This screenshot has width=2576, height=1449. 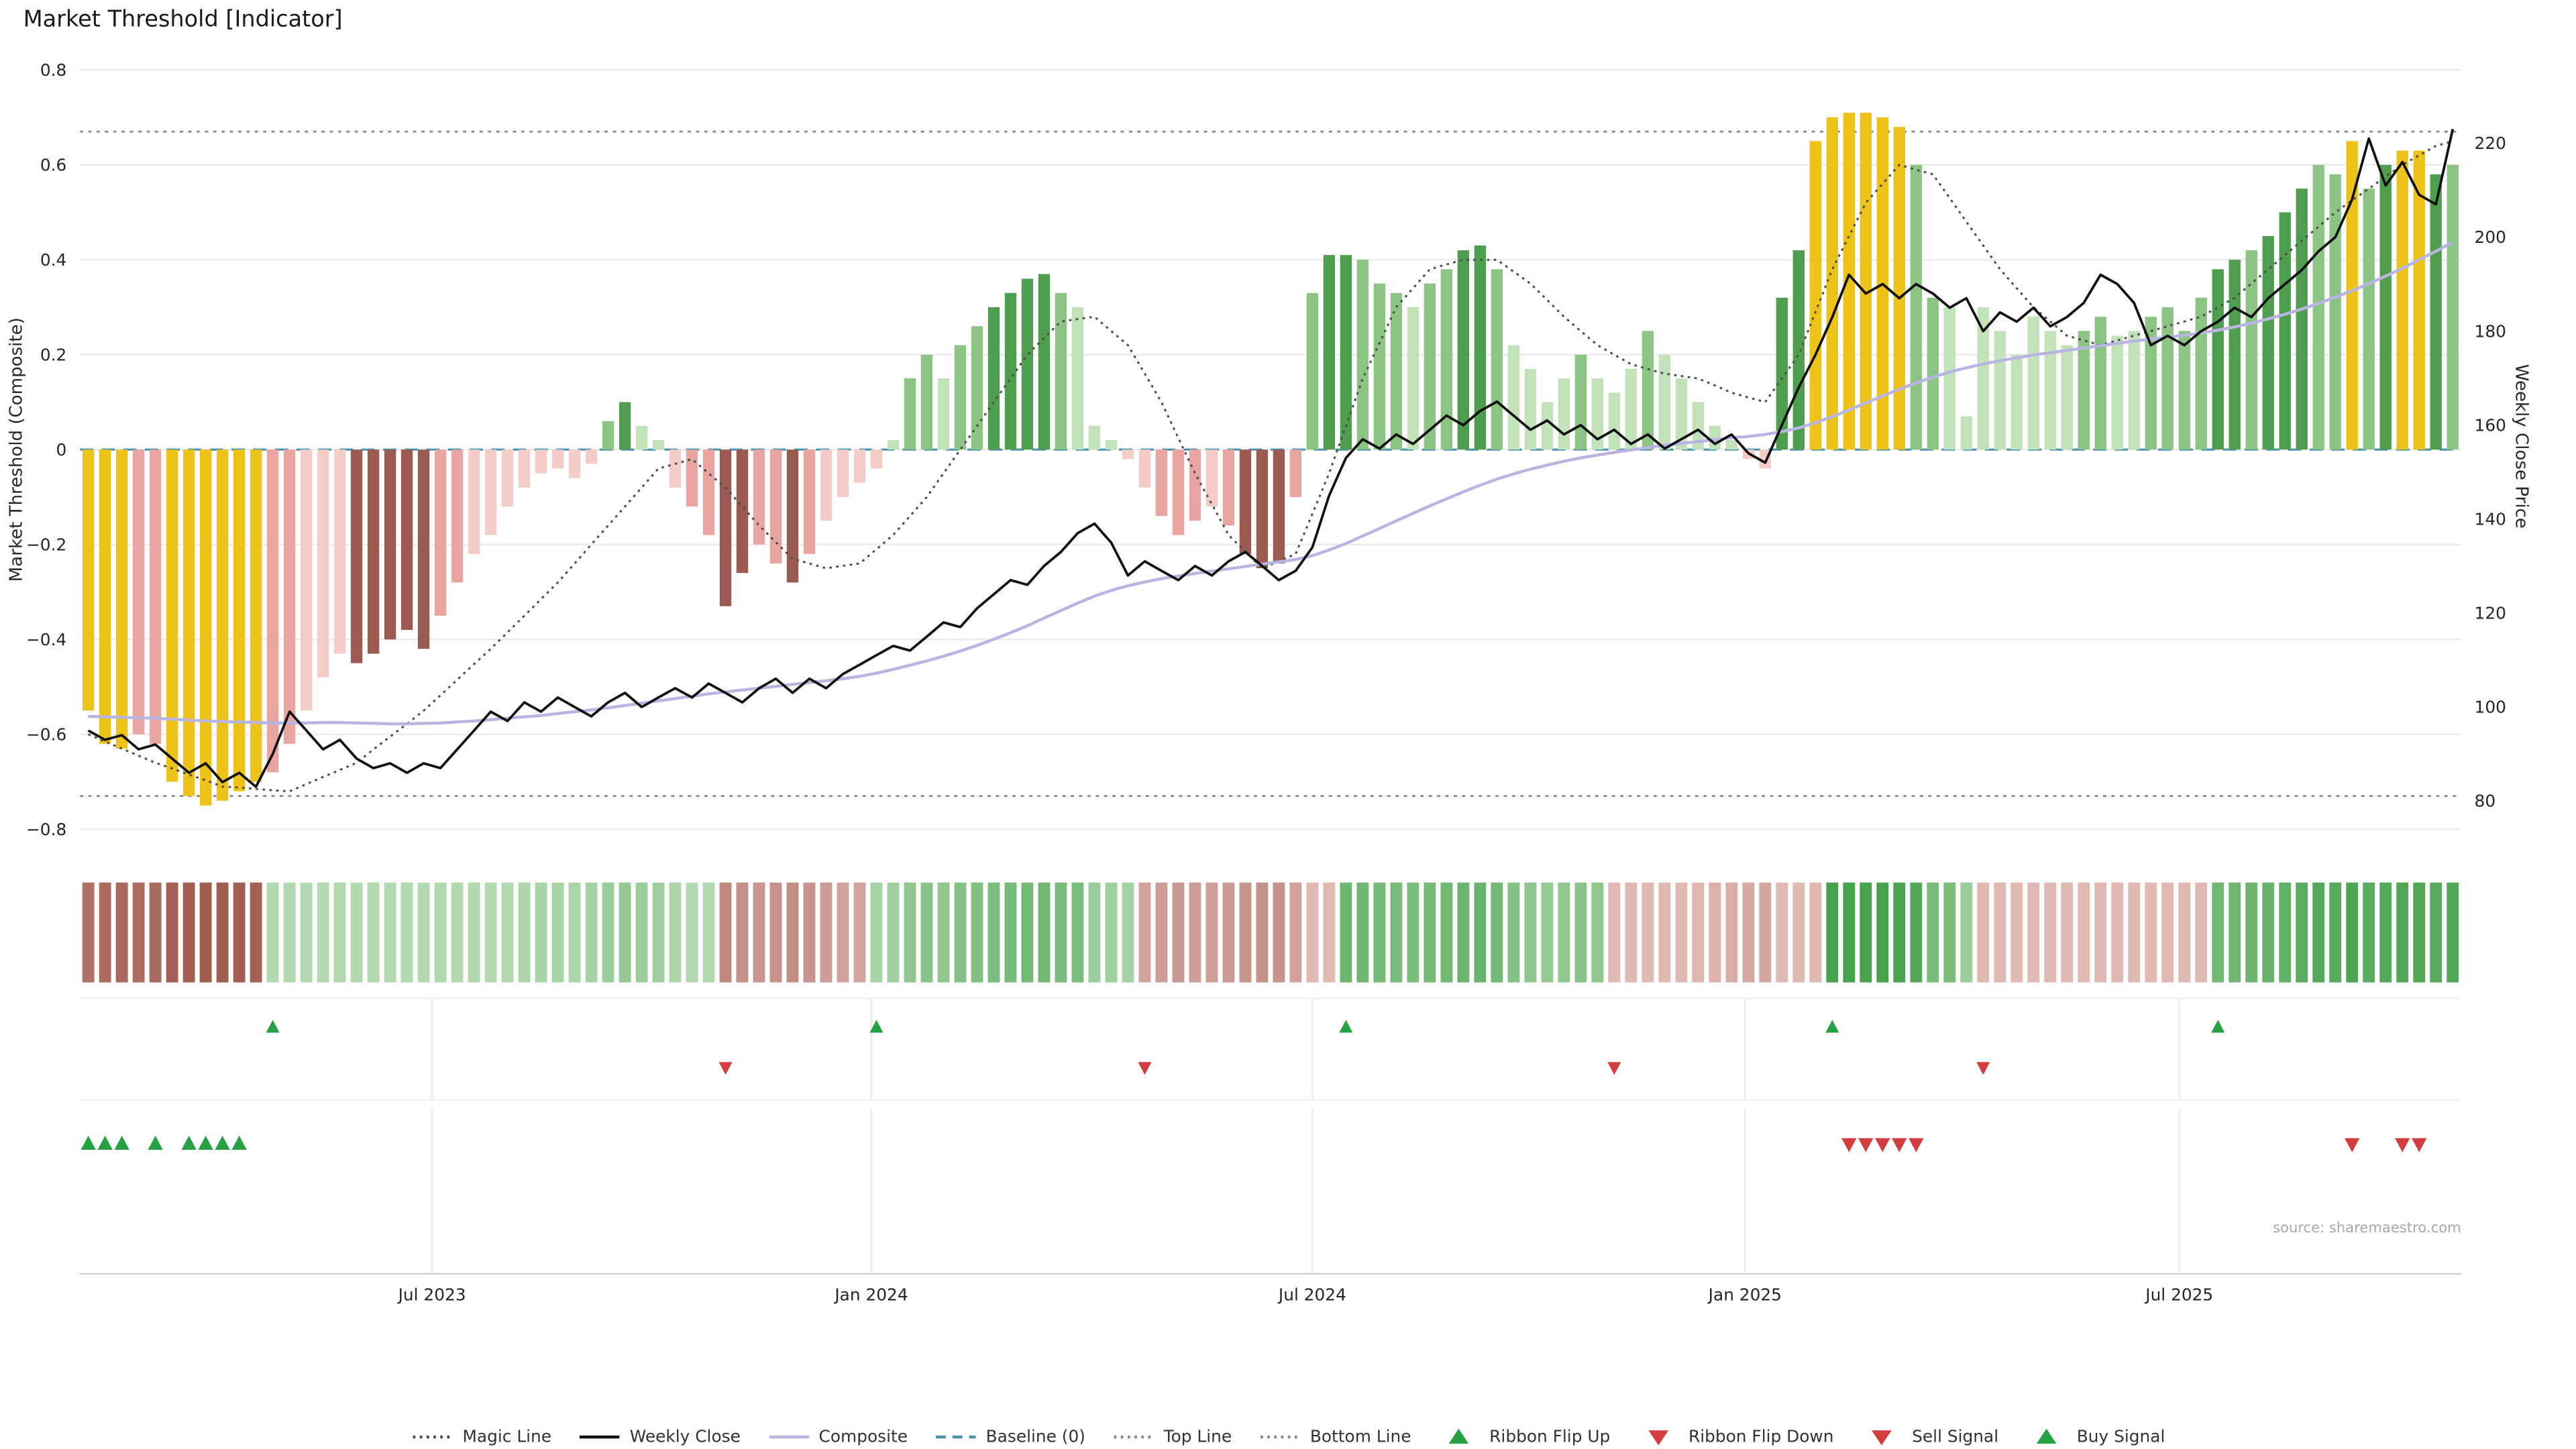 I want to click on ribbon-strip, so click(x=1270, y=932).